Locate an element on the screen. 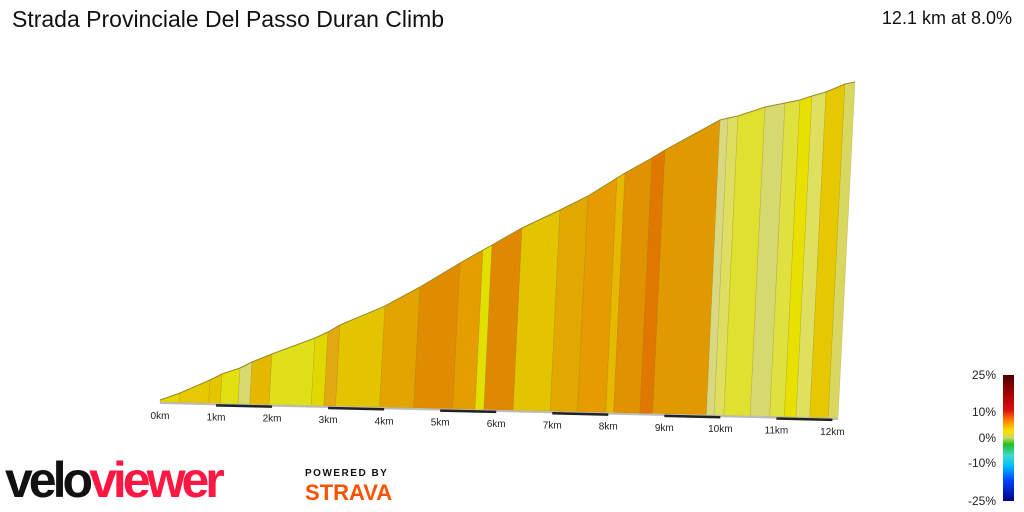  logo-viewer: viewer is located at coordinates (157, 480).